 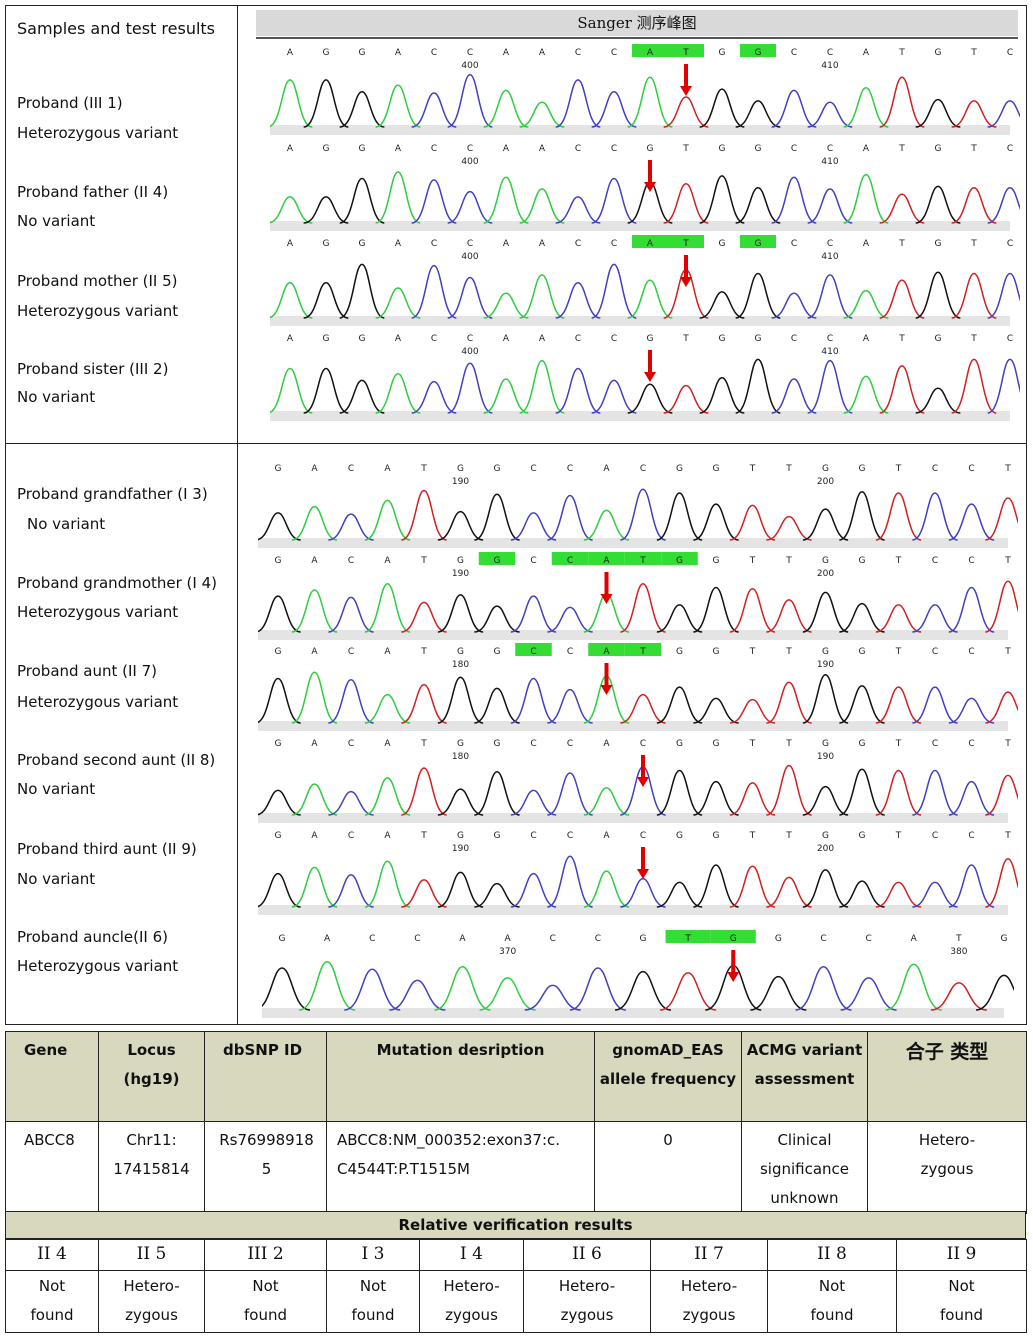 What do you see at coordinates (829, 257) in the screenshot?
I see `position-marker: 410` at bounding box center [829, 257].